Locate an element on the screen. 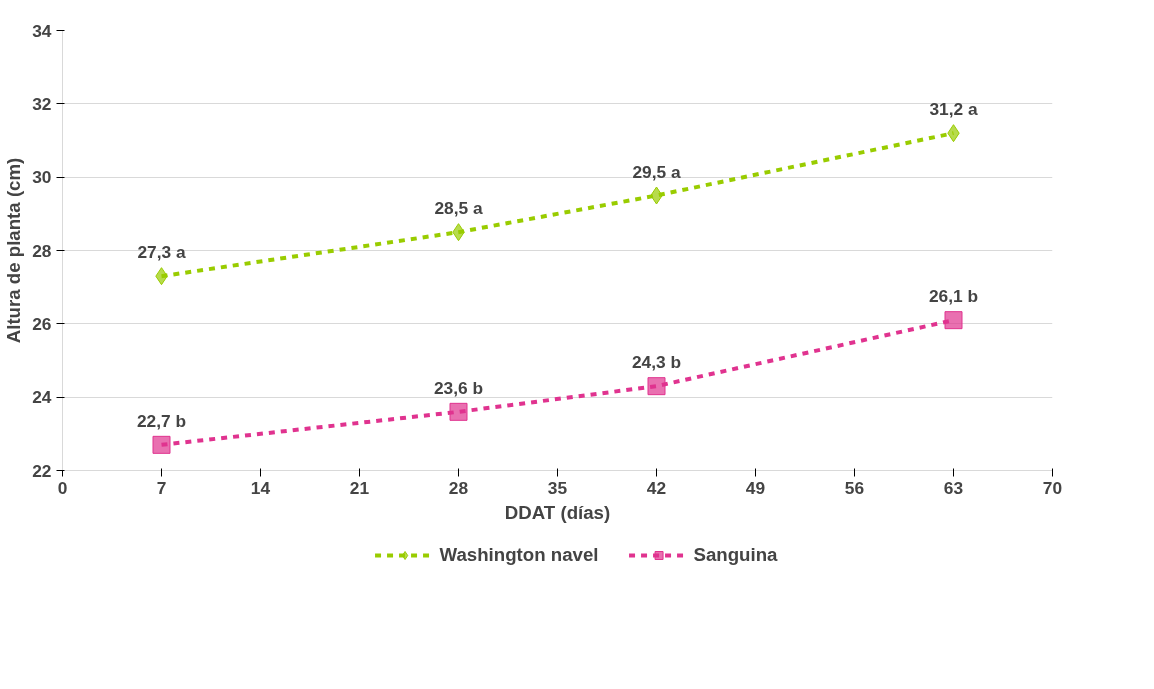 The image size is (1154, 689). x-tick-label: 70 is located at coordinates (1052, 487).